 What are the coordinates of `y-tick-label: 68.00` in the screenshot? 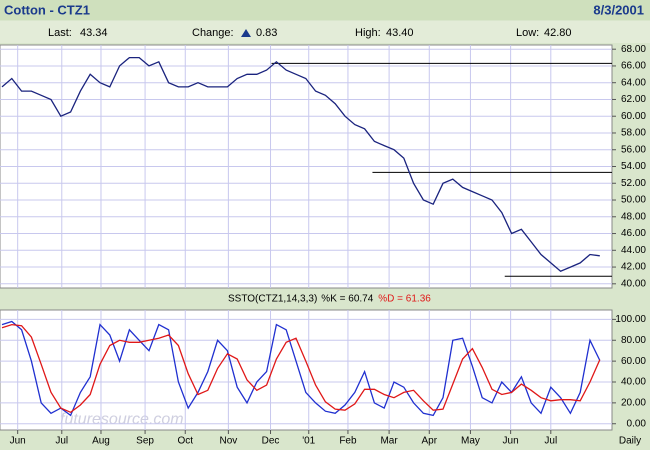 It's located at (633, 49).